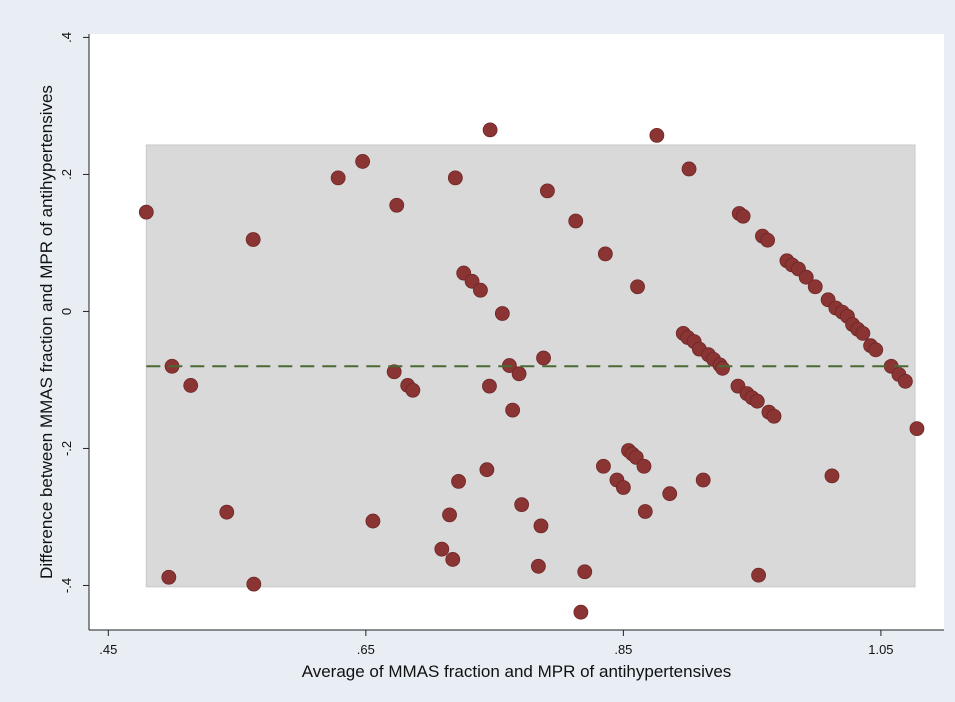 This screenshot has height=702, width=955. What do you see at coordinates (623, 649) in the screenshot?
I see `x-tick-label: .85` at bounding box center [623, 649].